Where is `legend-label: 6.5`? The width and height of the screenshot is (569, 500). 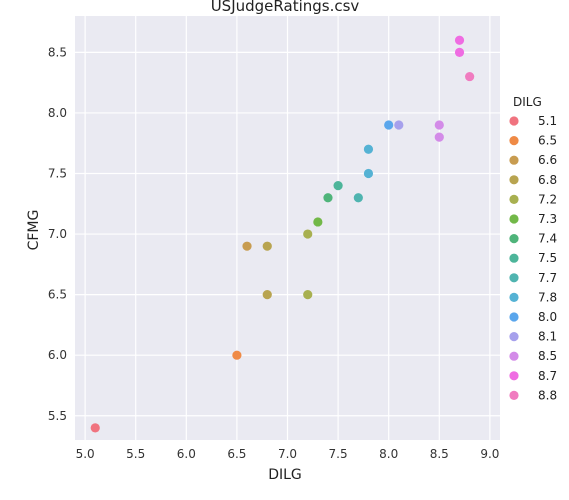
legend-label: 6.5 is located at coordinates (547, 141).